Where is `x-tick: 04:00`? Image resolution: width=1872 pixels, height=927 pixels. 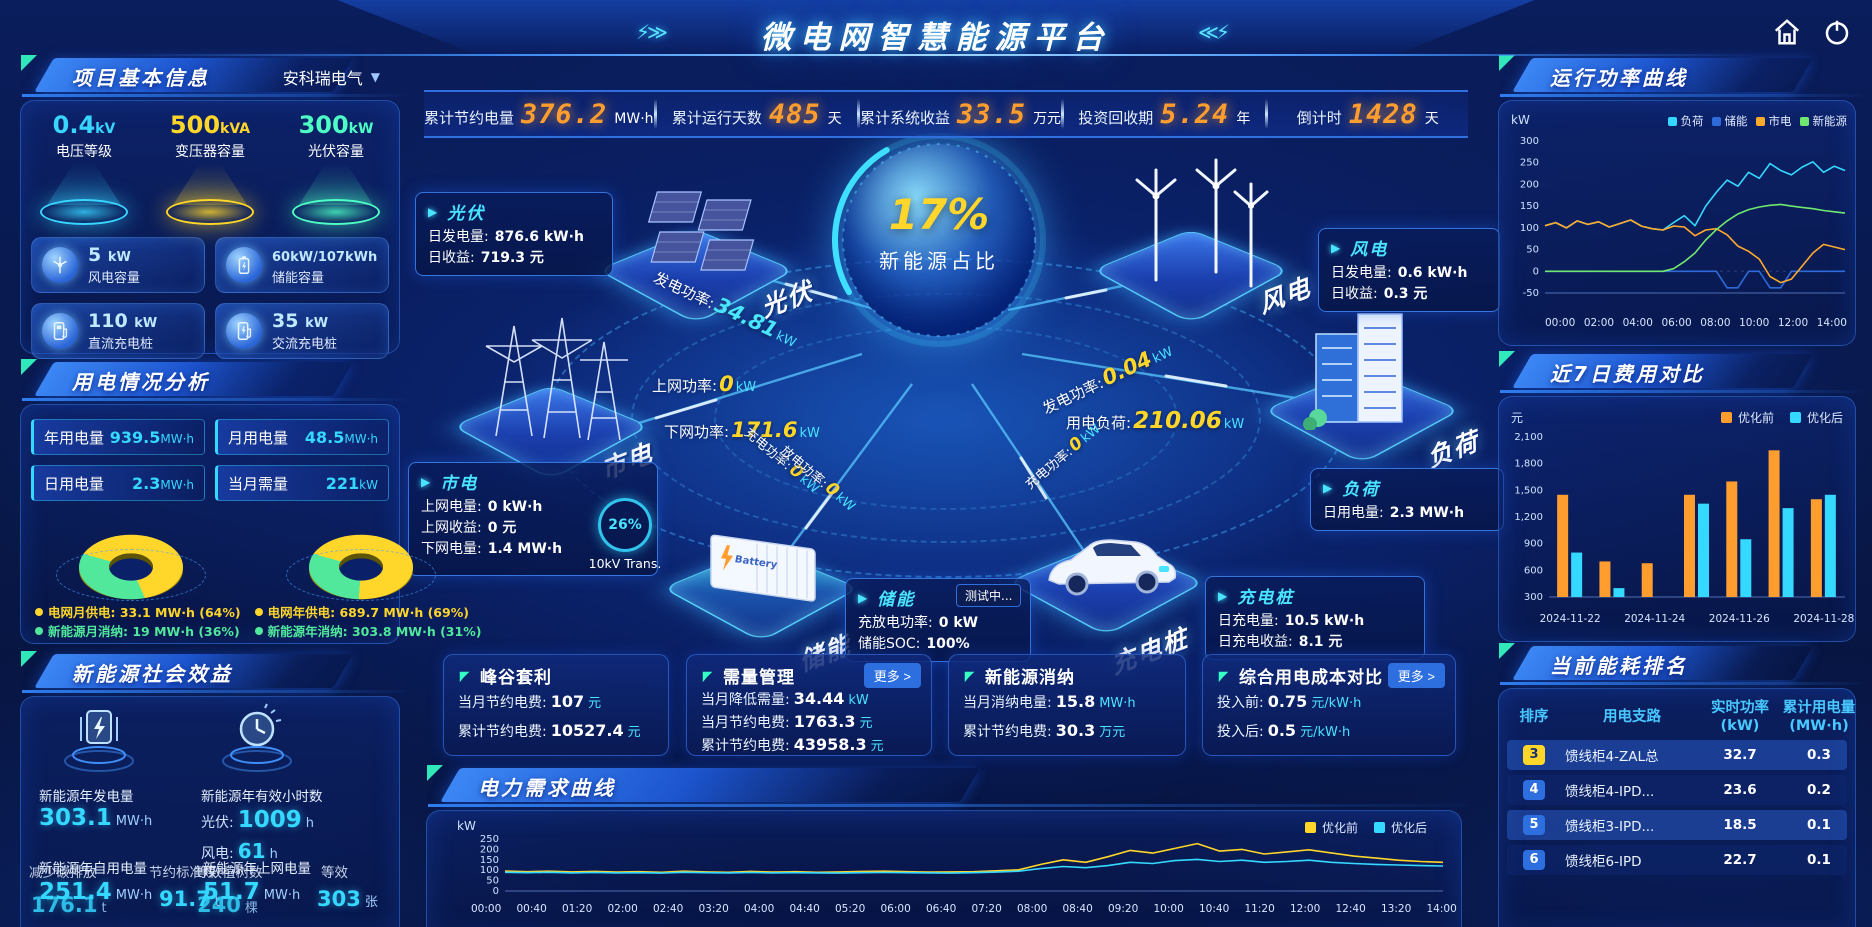
x-tick: 04:00 is located at coordinates (759, 909).